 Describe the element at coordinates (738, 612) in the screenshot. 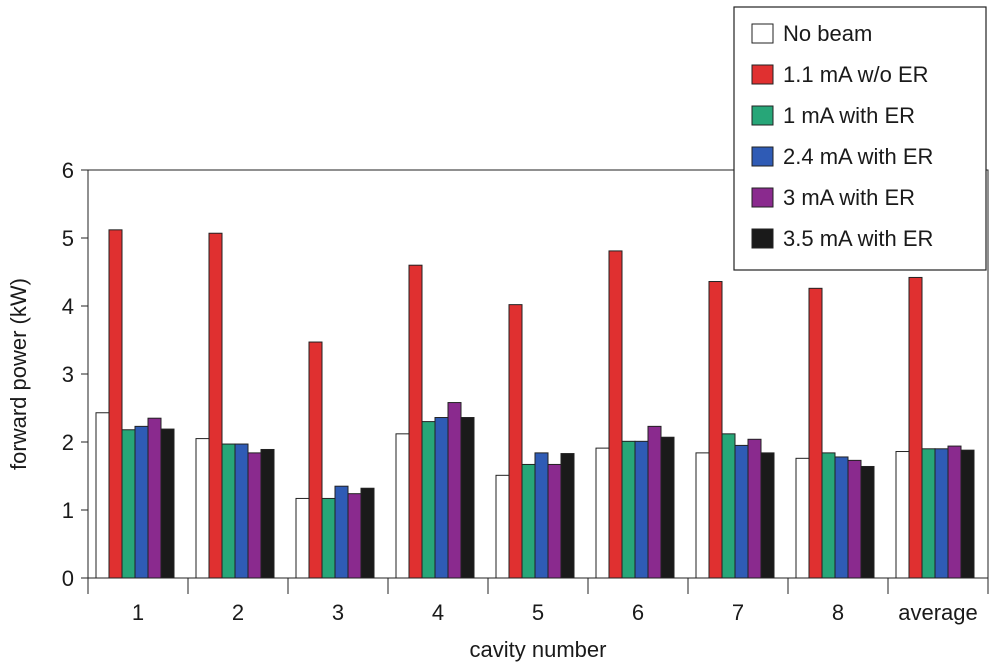

I see `x-tick-label: 7` at that location.